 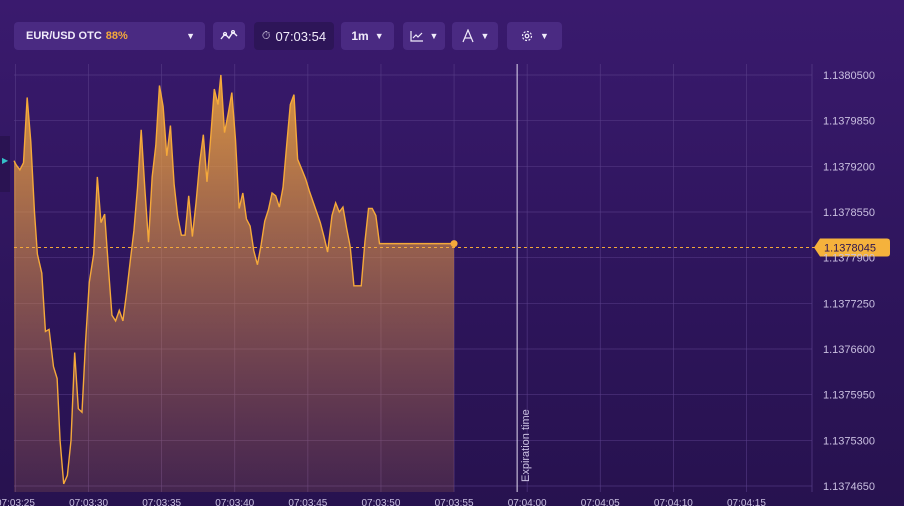 What do you see at coordinates (524, 278) in the screenshot?
I see `expiration-marker: Expiration time` at bounding box center [524, 278].